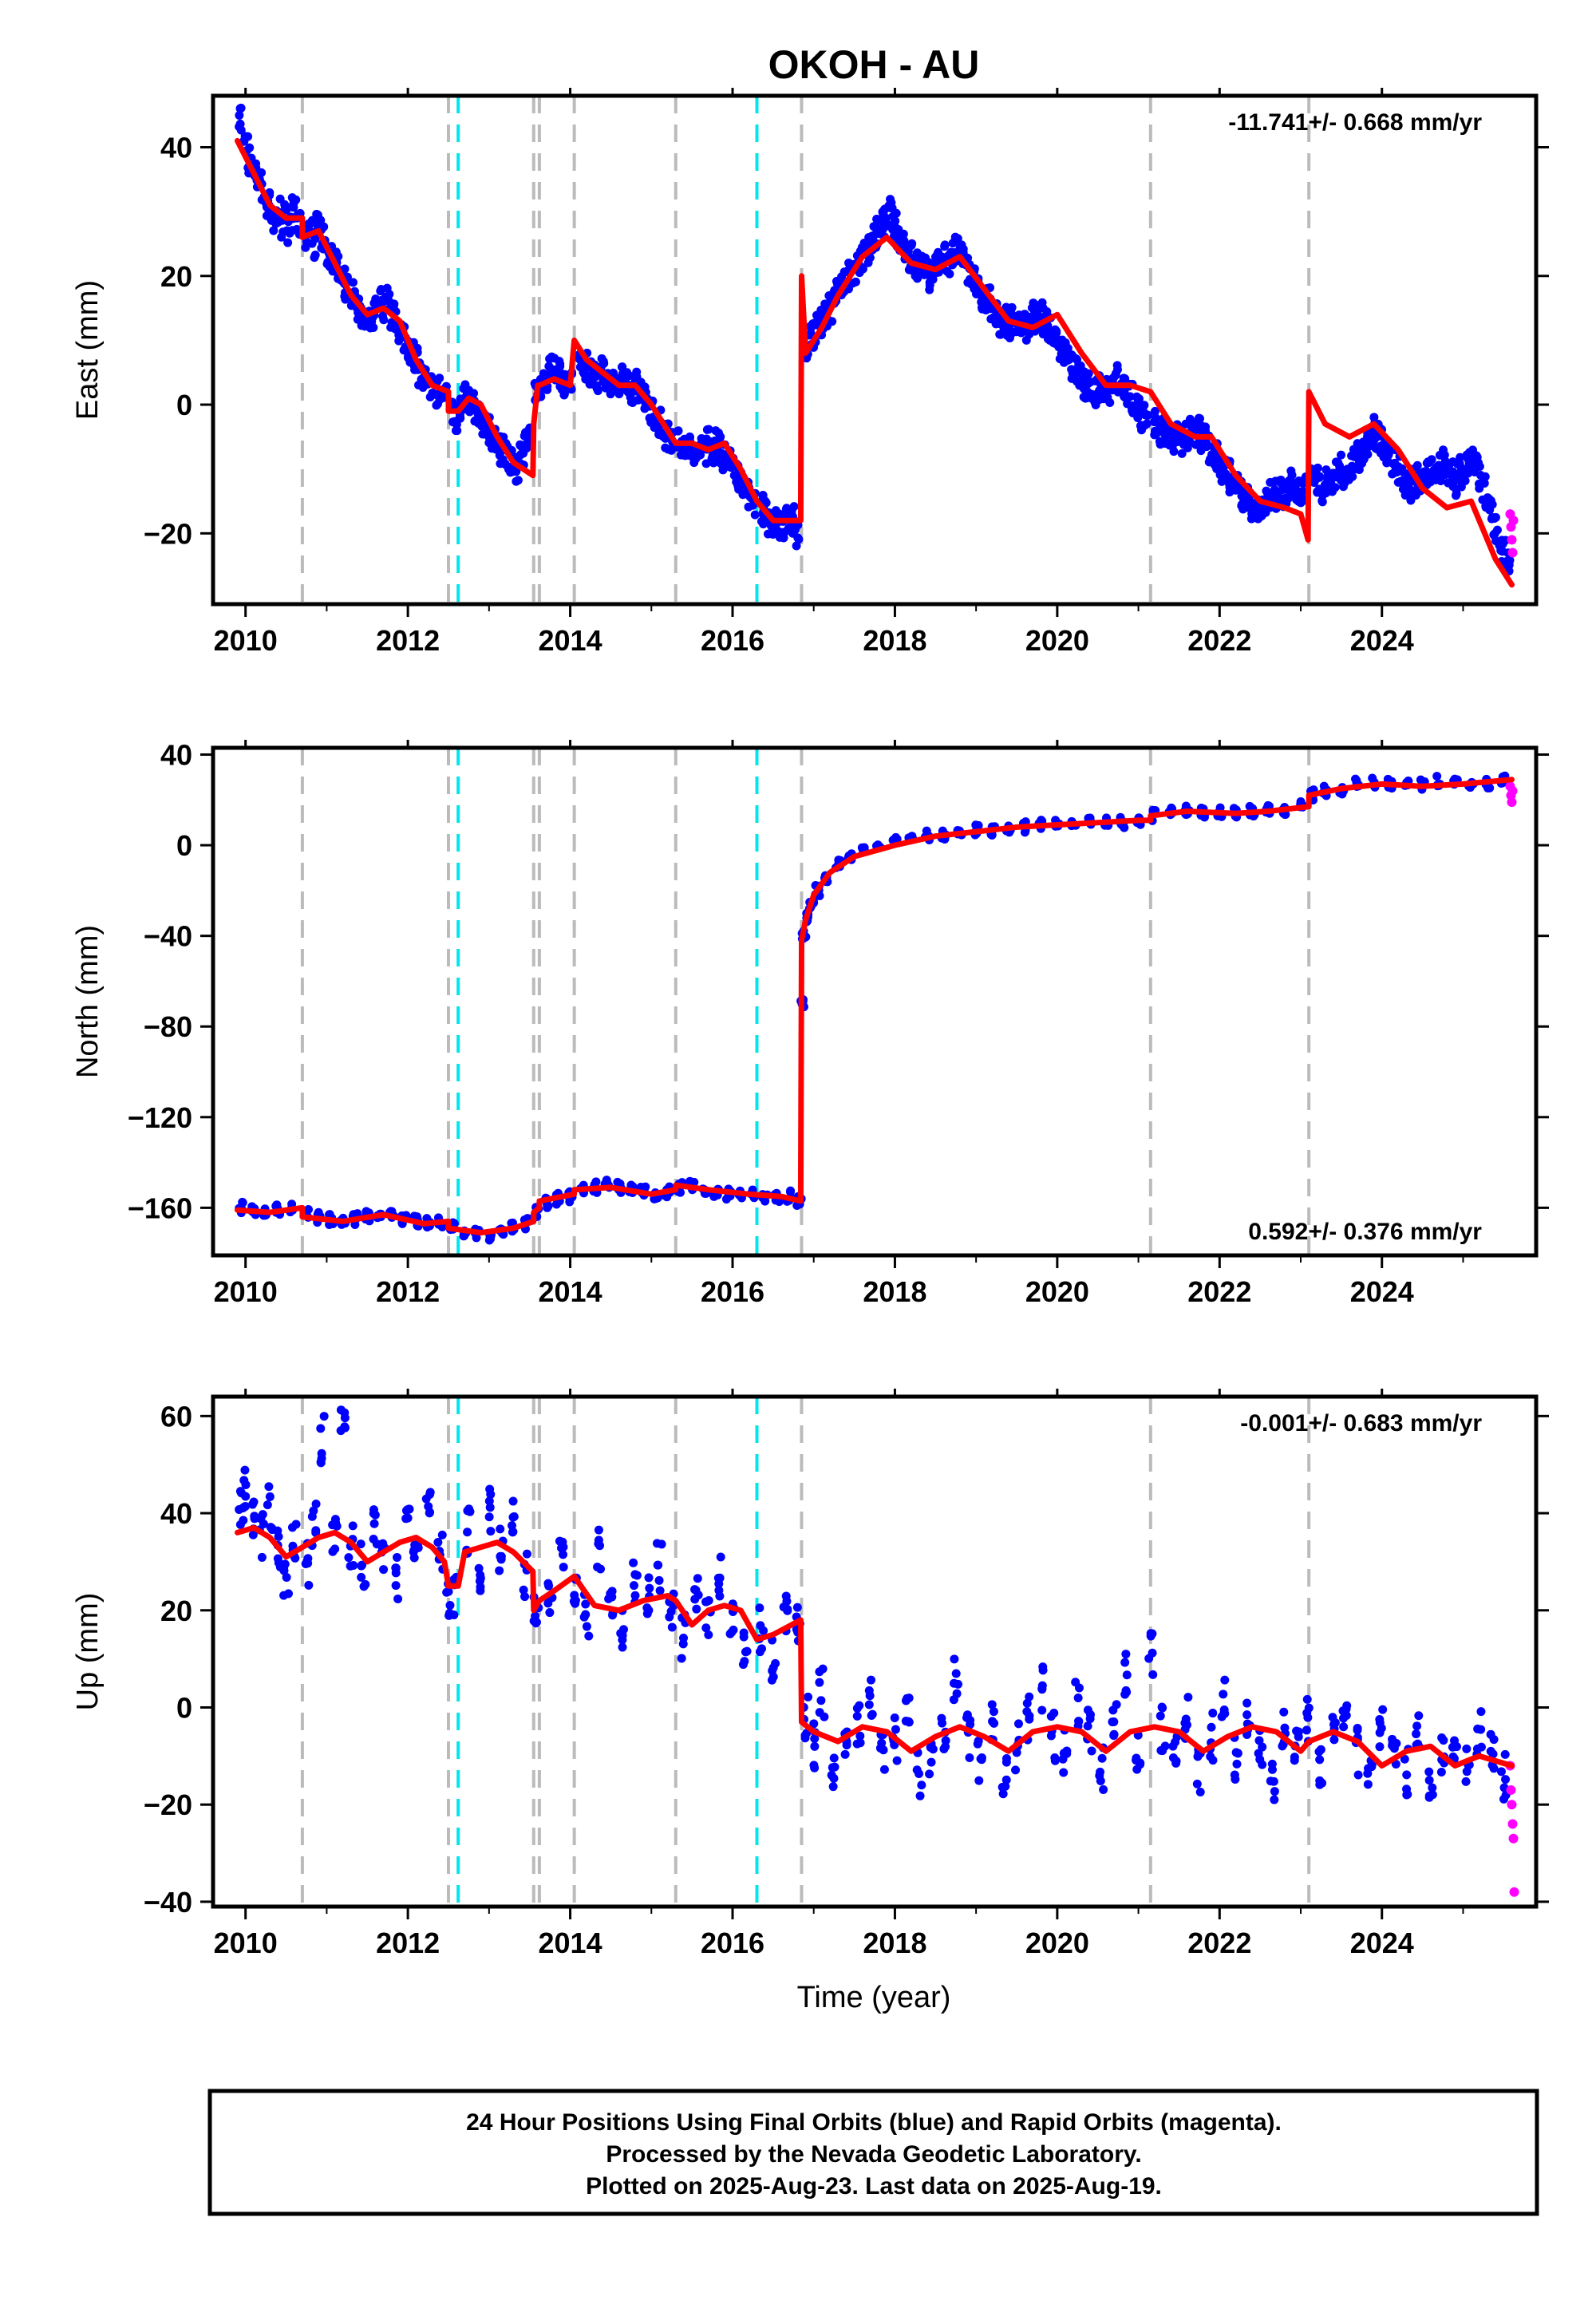  Describe the element at coordinates (570, 640) in the screenshot. I see `x-tick-label: 2014` at that location.